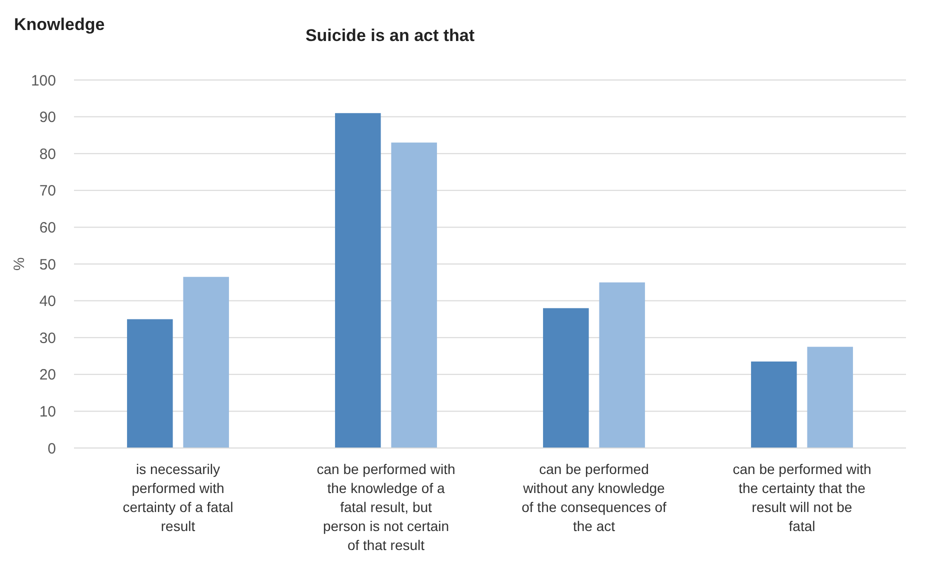  Describe the element at coordinates (178, 497) in the screenshot. I see `x-tick-label: is necessarily performed with certainty of a fatal result` at that location.